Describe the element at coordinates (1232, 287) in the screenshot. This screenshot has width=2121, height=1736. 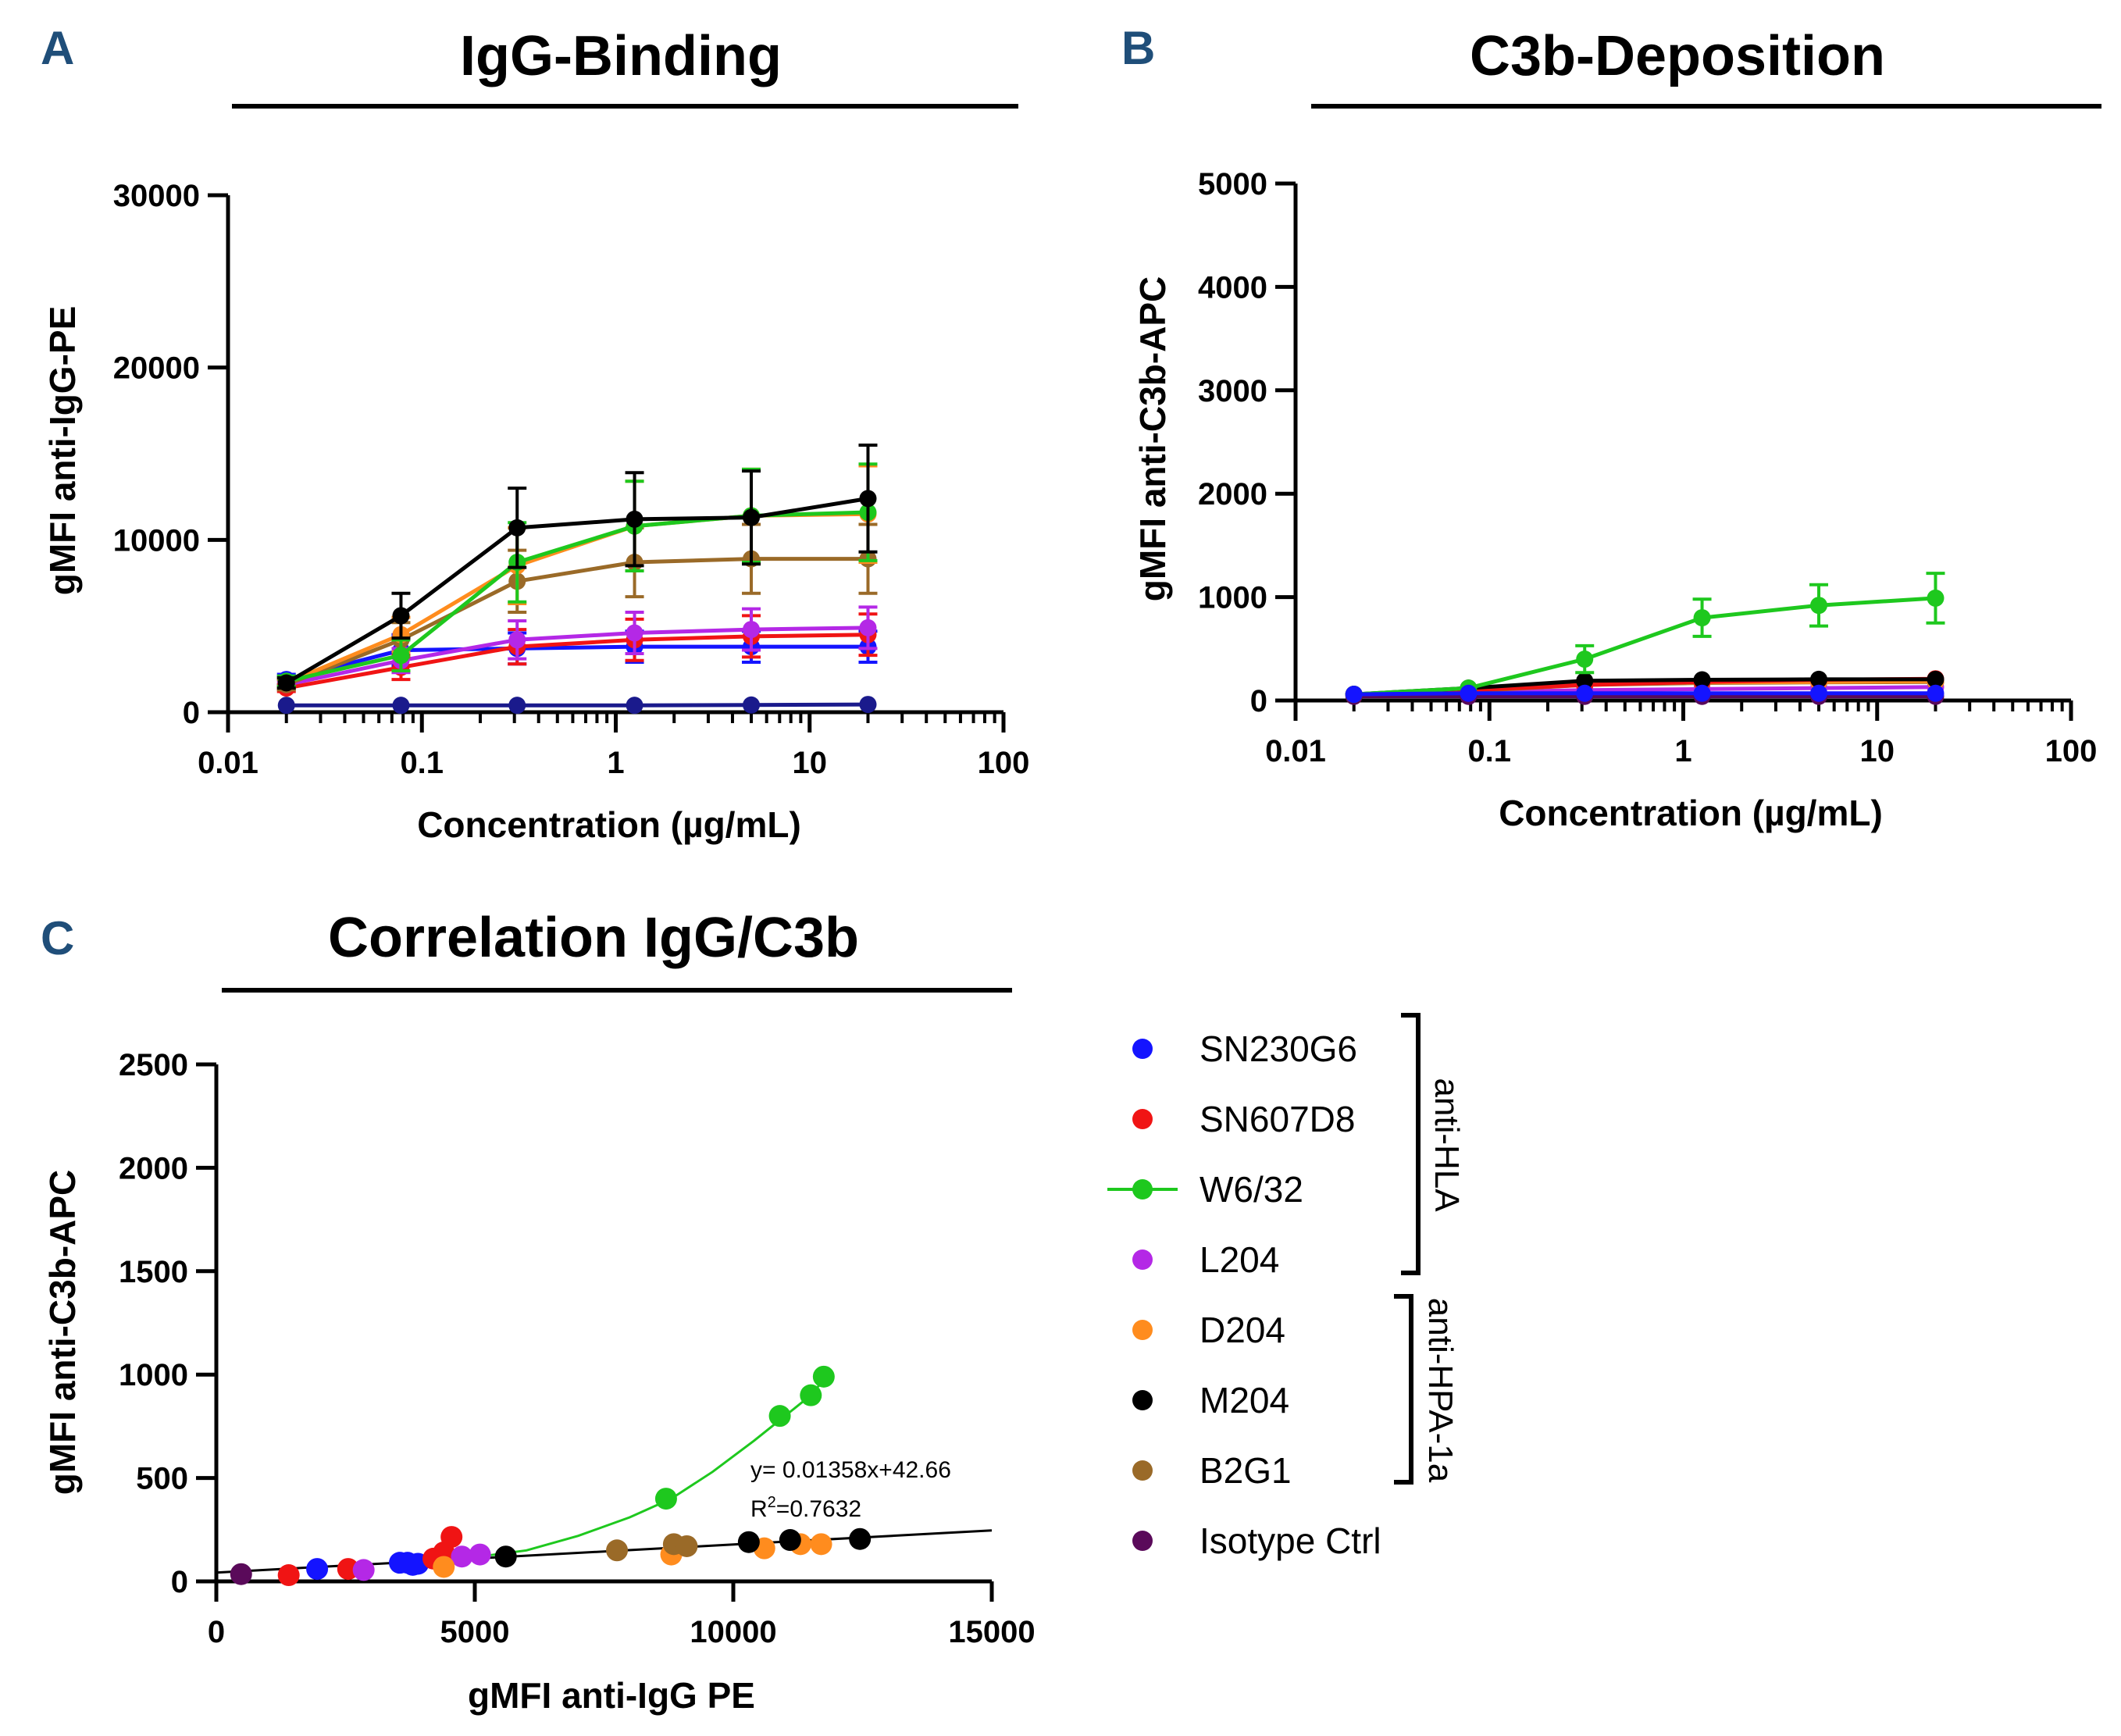
I see `y-tick-label: 4000` at that location.